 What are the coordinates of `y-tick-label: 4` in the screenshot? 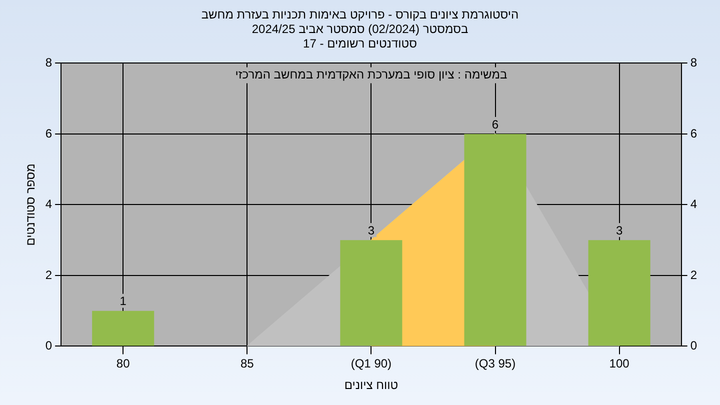 It's located at (48, 204).